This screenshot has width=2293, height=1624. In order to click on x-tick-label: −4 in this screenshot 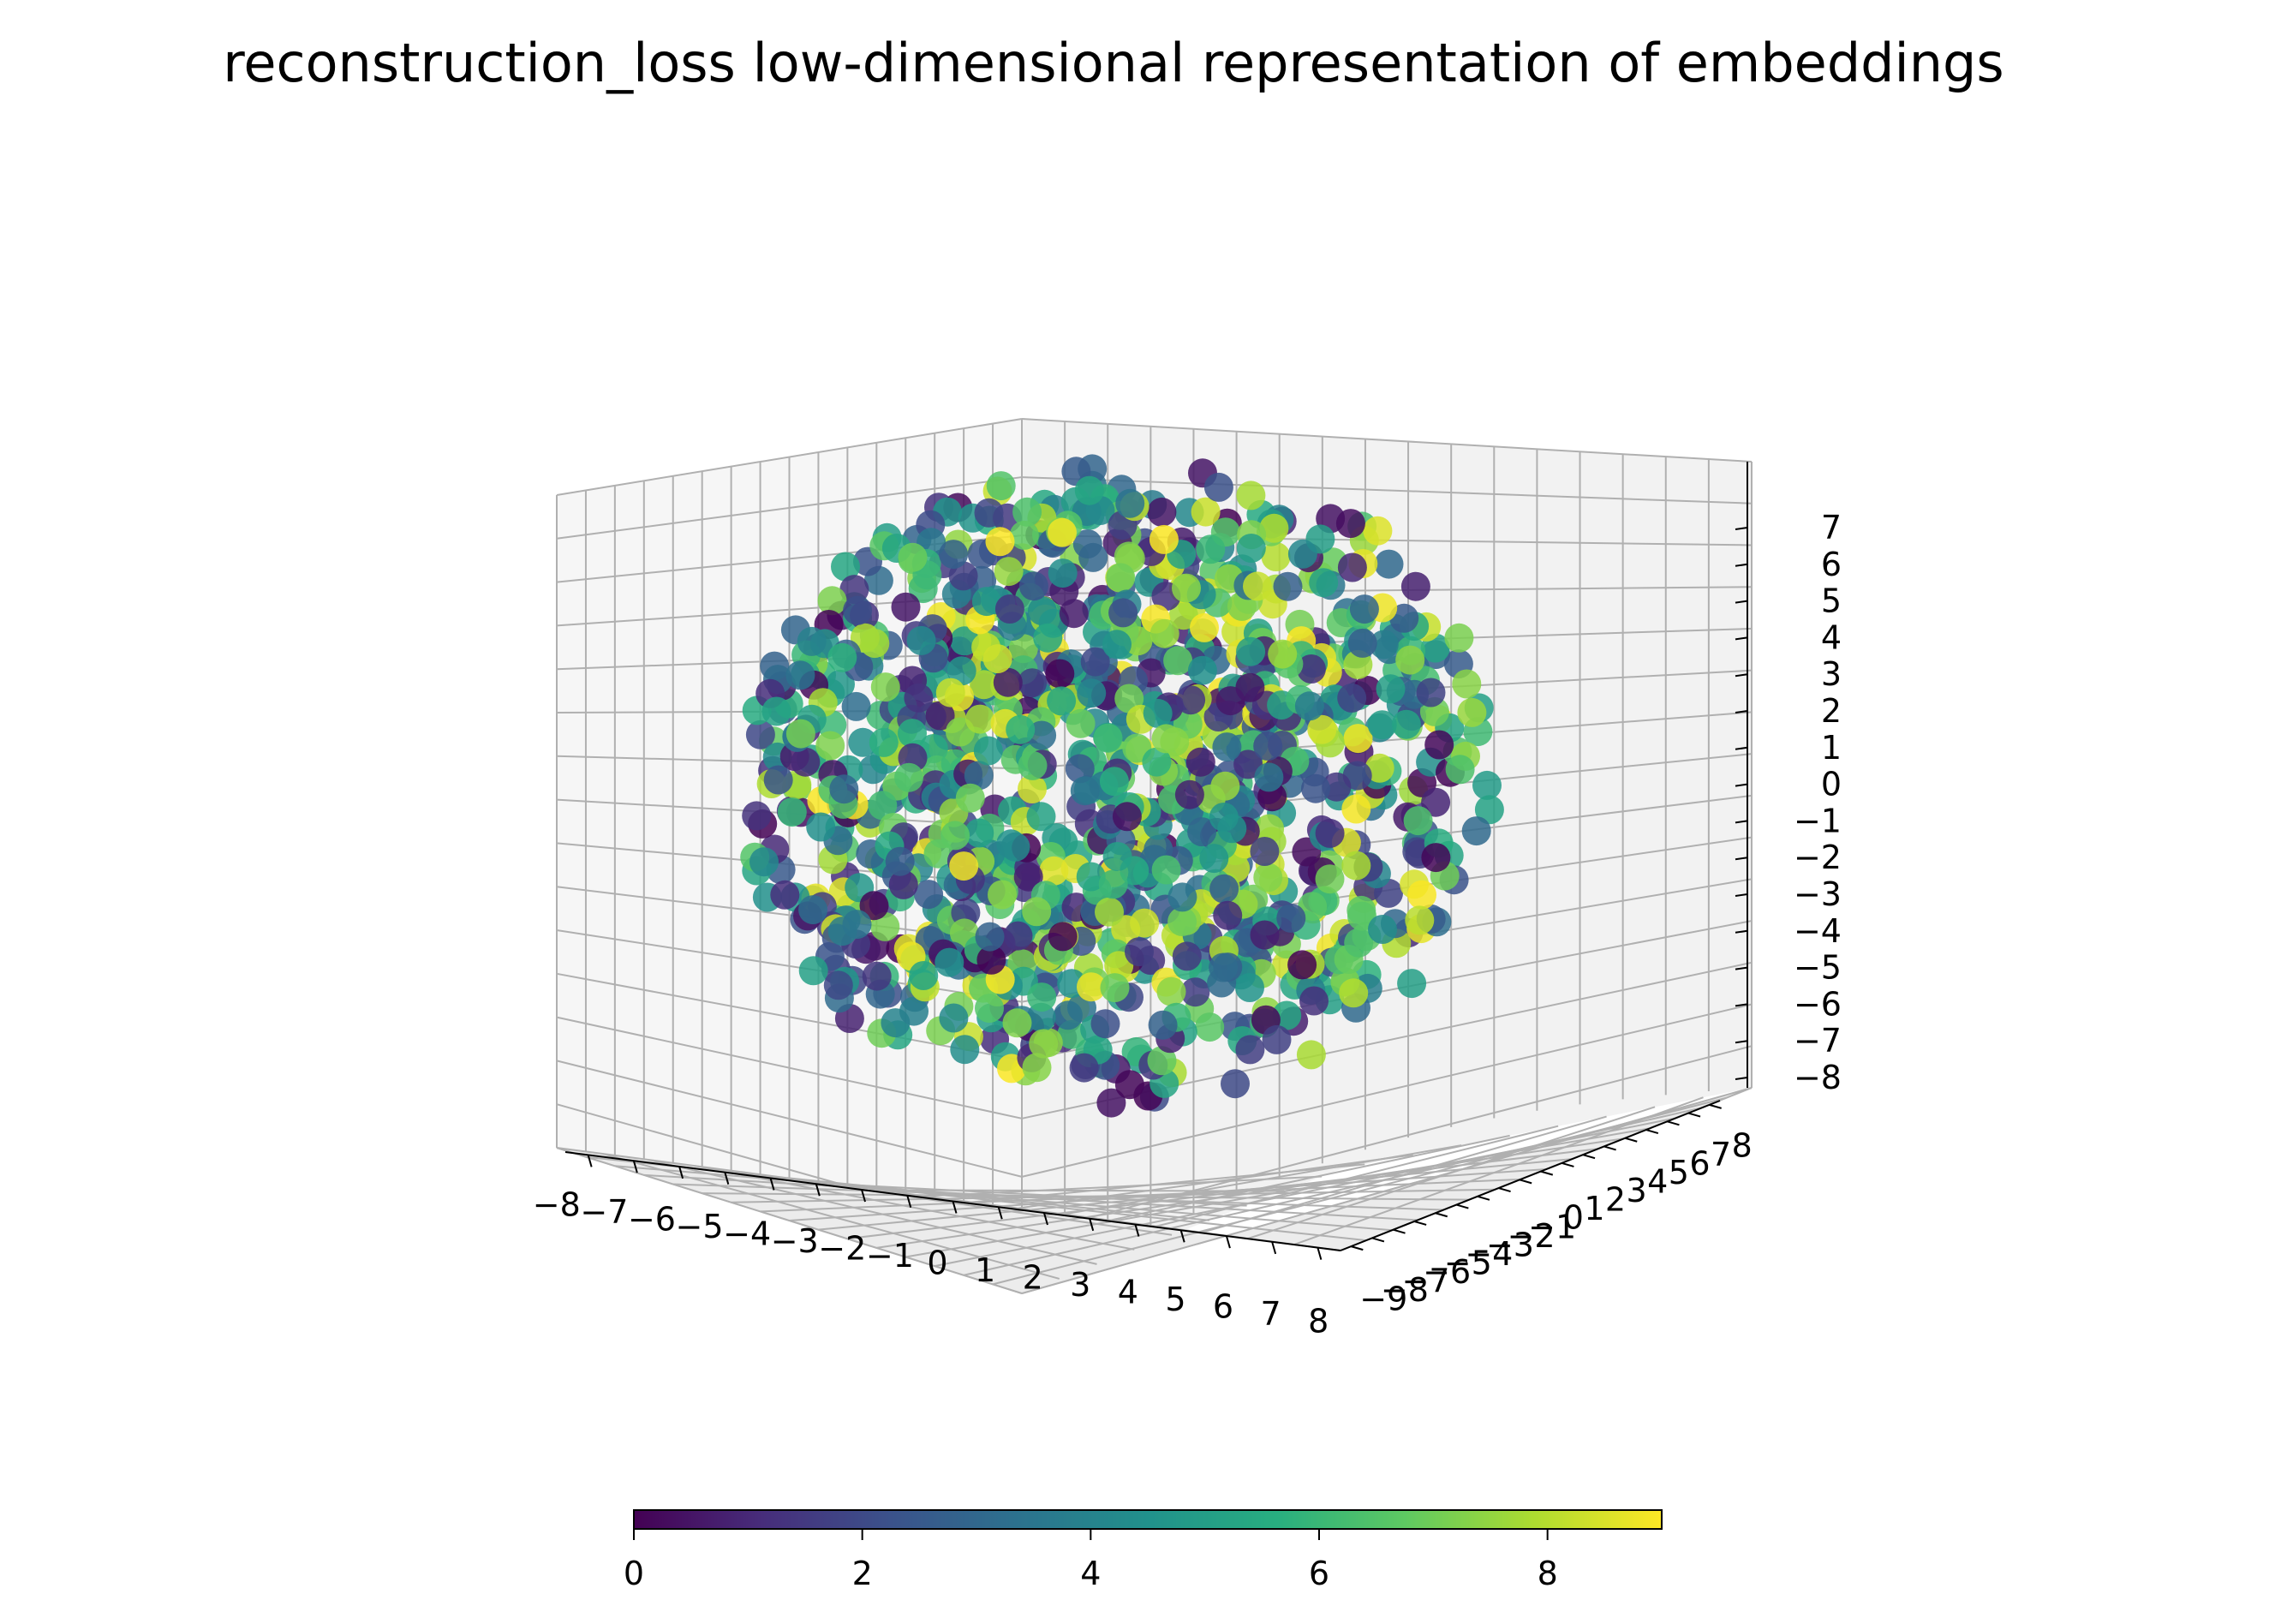, I will do `click(747, 1233)`.